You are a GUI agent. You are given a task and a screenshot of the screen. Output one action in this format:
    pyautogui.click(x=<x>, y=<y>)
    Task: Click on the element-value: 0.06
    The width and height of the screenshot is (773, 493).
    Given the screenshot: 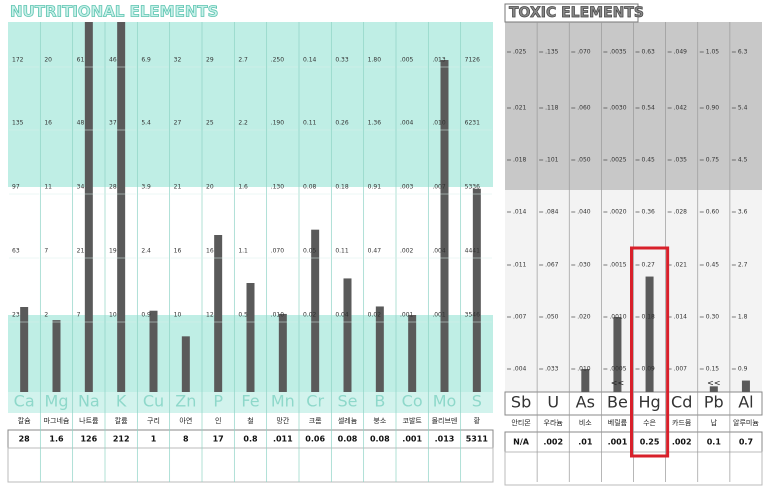 What is the action you would take?
    pyautogui.click(x=315, y=439)
    